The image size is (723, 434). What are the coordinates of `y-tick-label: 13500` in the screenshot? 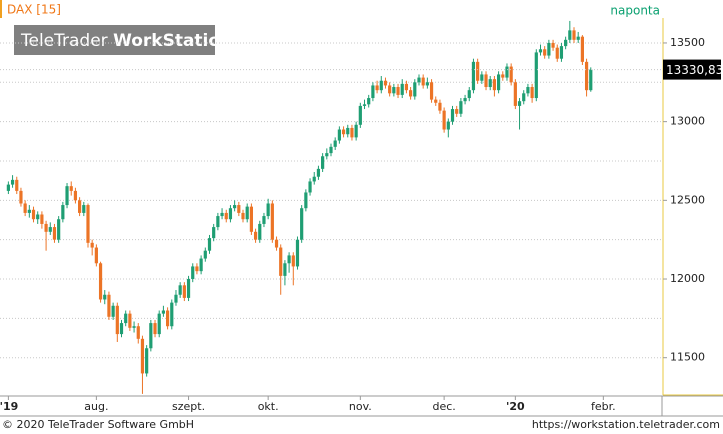 It's located at (687, 42).